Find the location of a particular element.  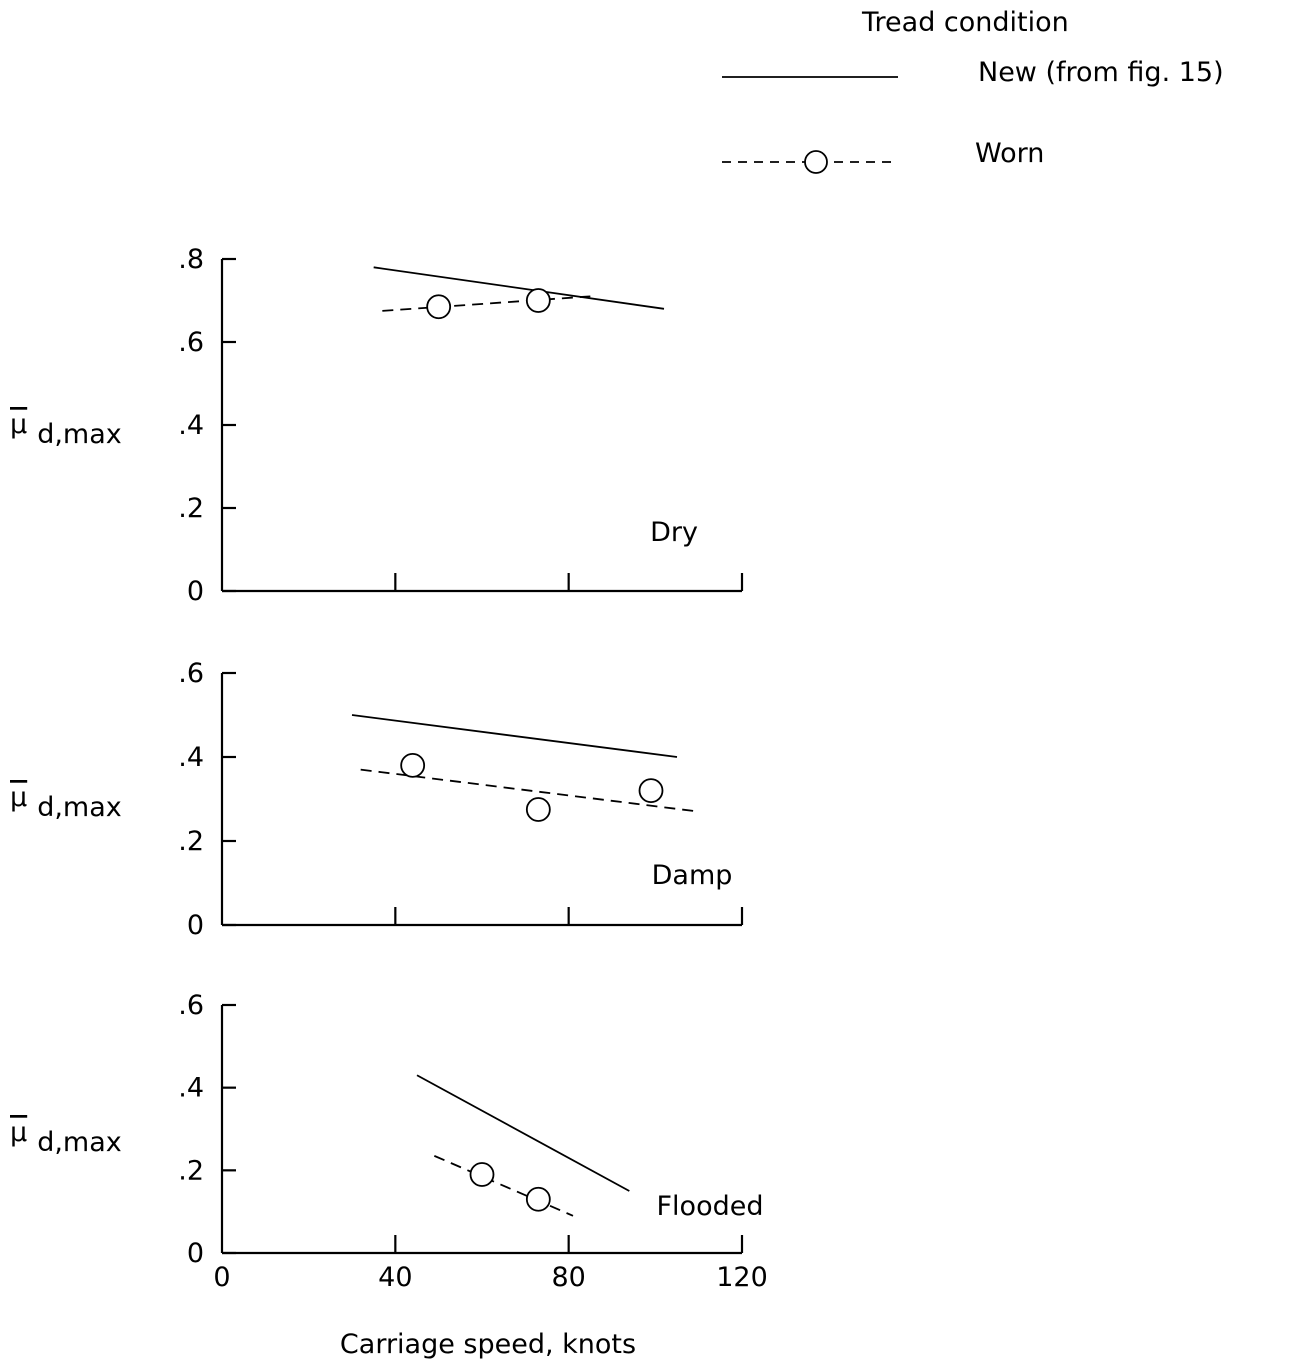

panel-dry: 0 .2 .4 .6 .8 μ d,max Dry is located at coordinates (377, 425).